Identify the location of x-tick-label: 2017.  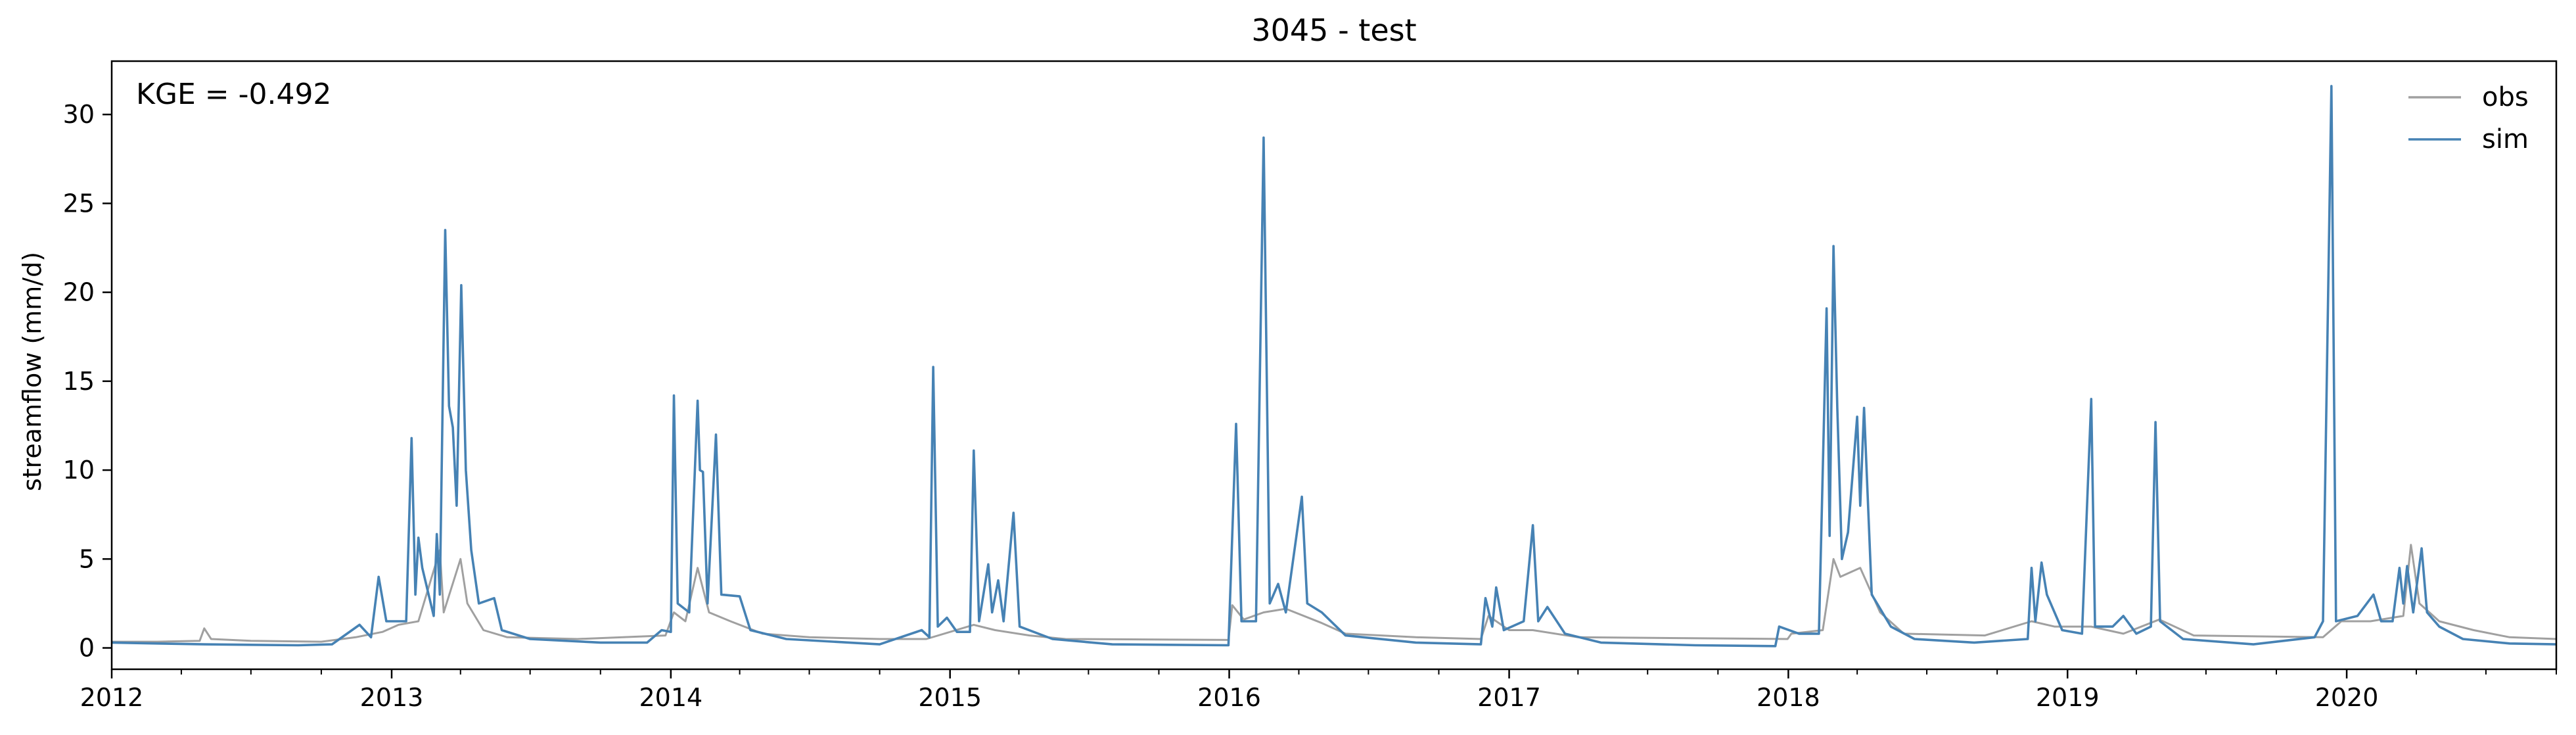
(1509, 697).